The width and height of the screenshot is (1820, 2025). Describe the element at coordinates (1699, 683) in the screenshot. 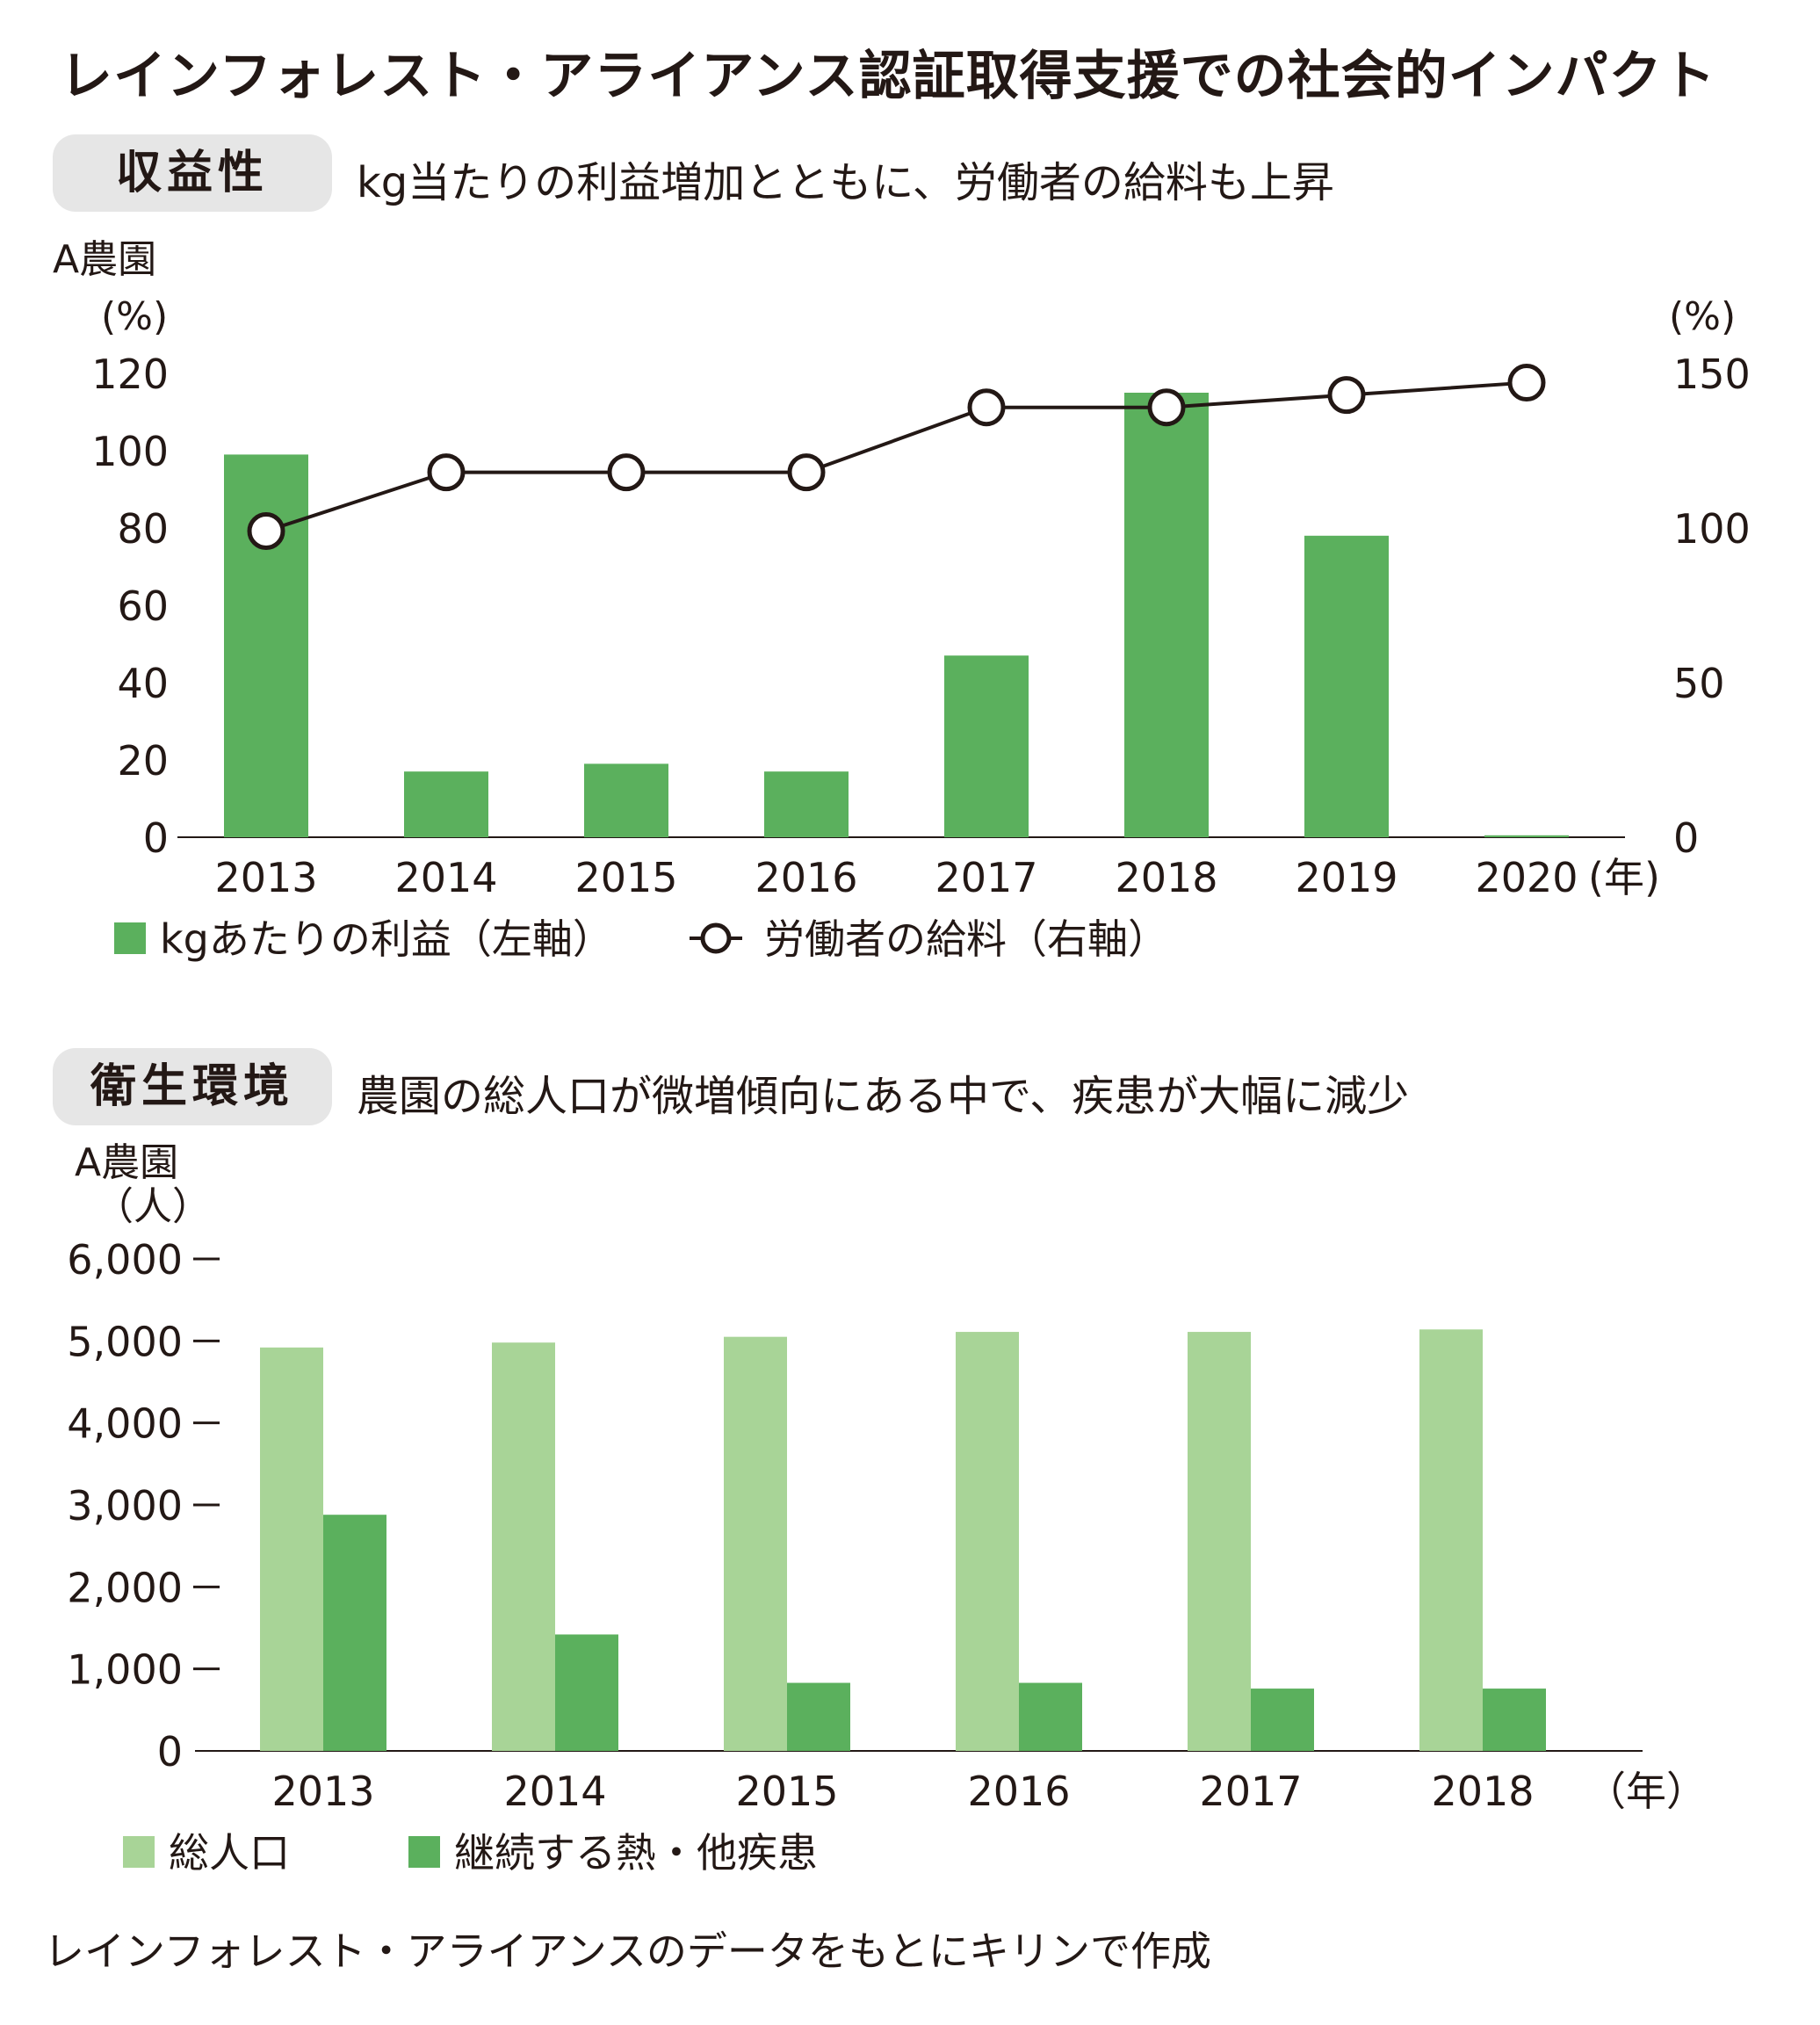

I see `right-tick-label: 50` at that location.